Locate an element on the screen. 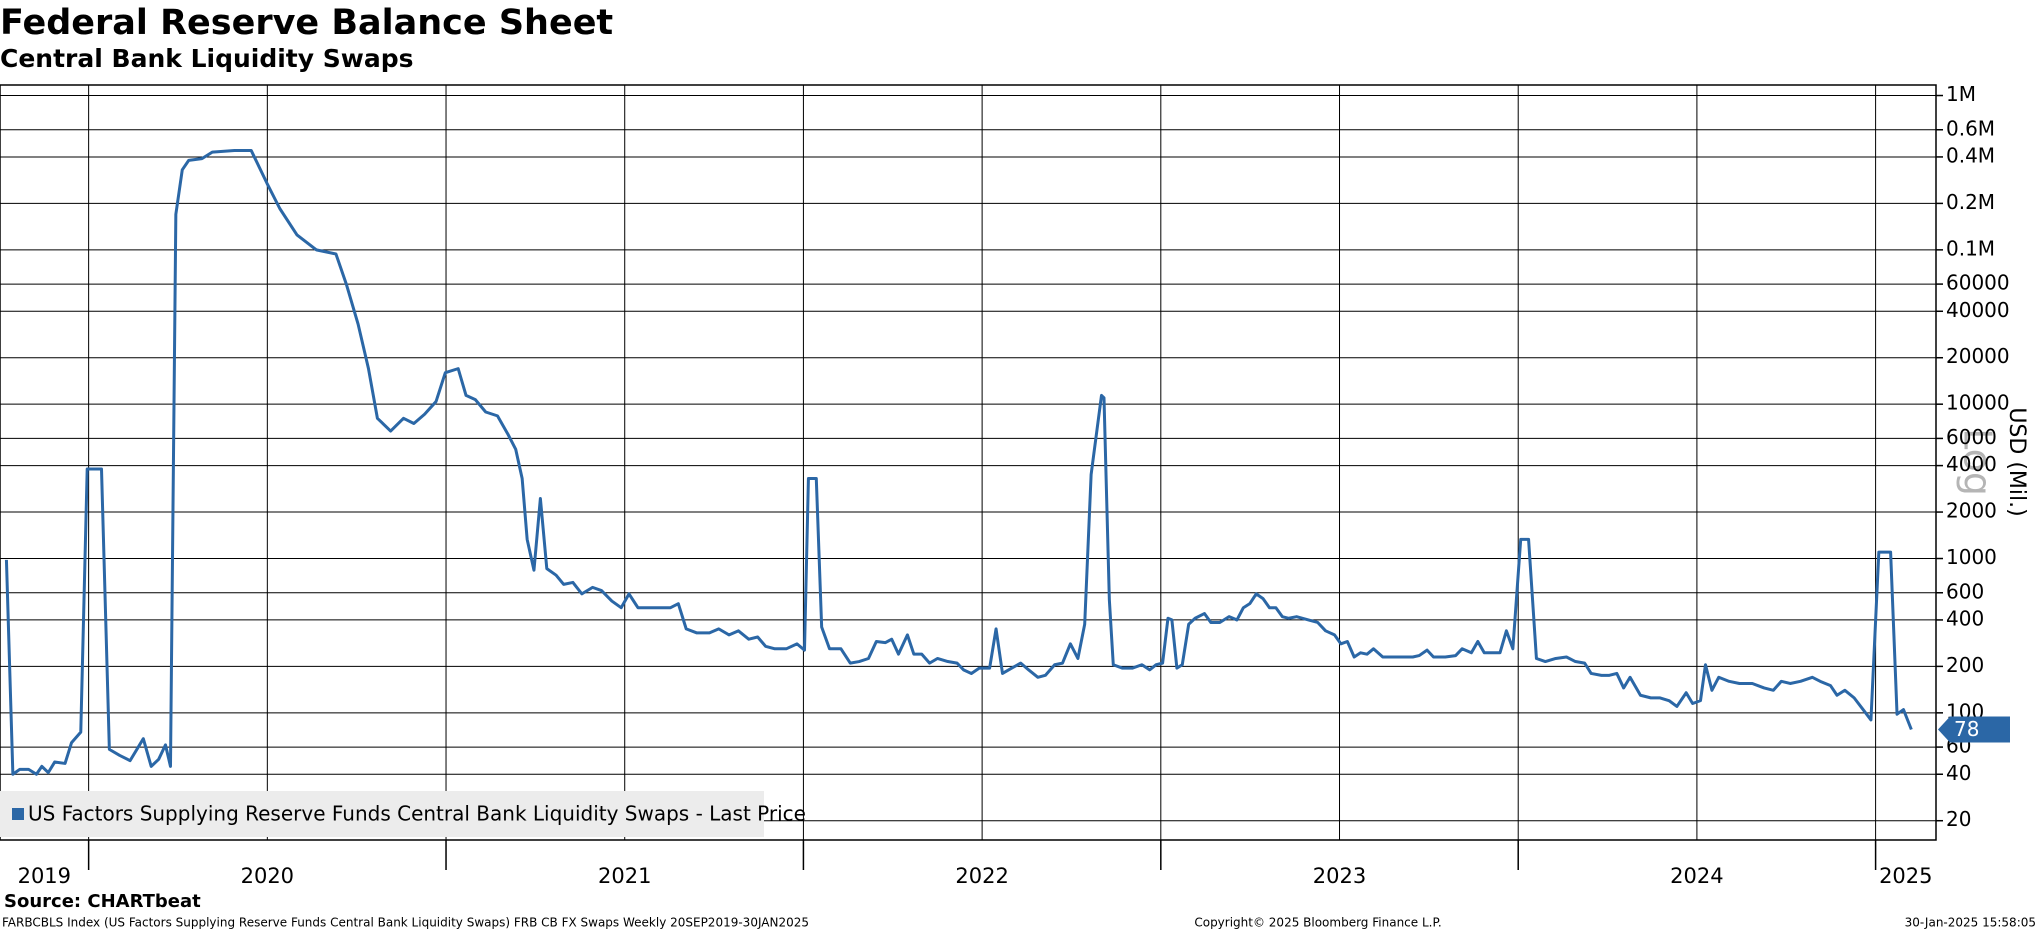 Image resolution: width=2041 pixels, height=936 pixels. y-tick-label: 2000 is located at coordinates (1971, 511).